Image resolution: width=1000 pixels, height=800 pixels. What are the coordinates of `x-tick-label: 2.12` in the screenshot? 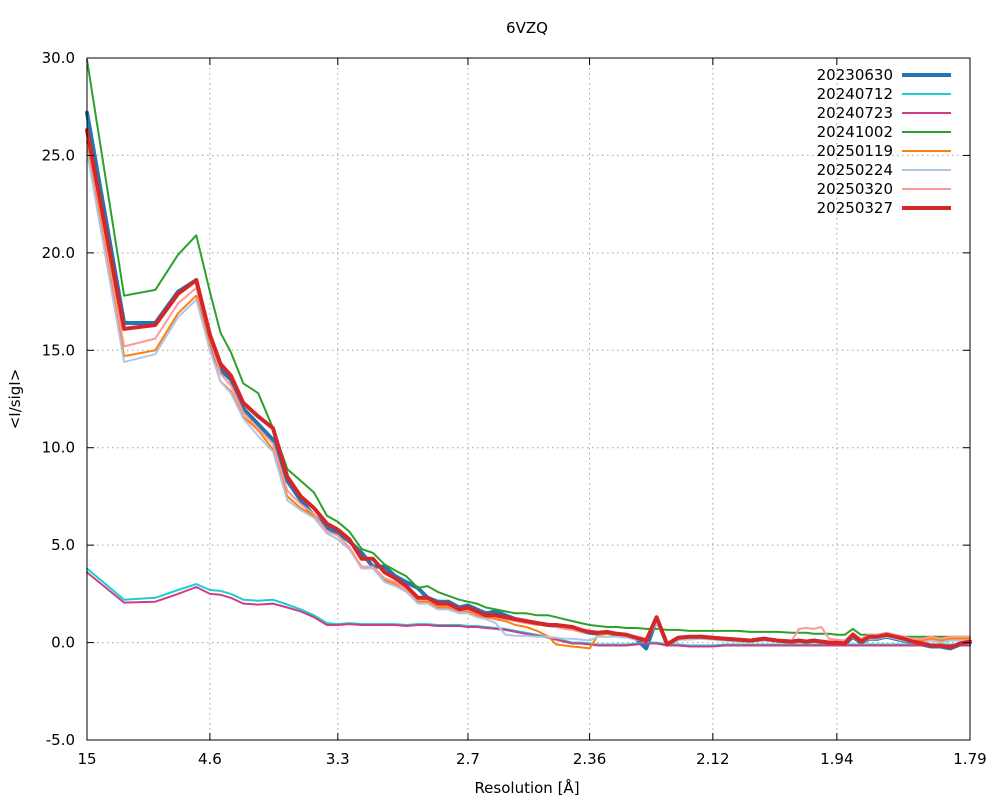 It's located at (712, 759).